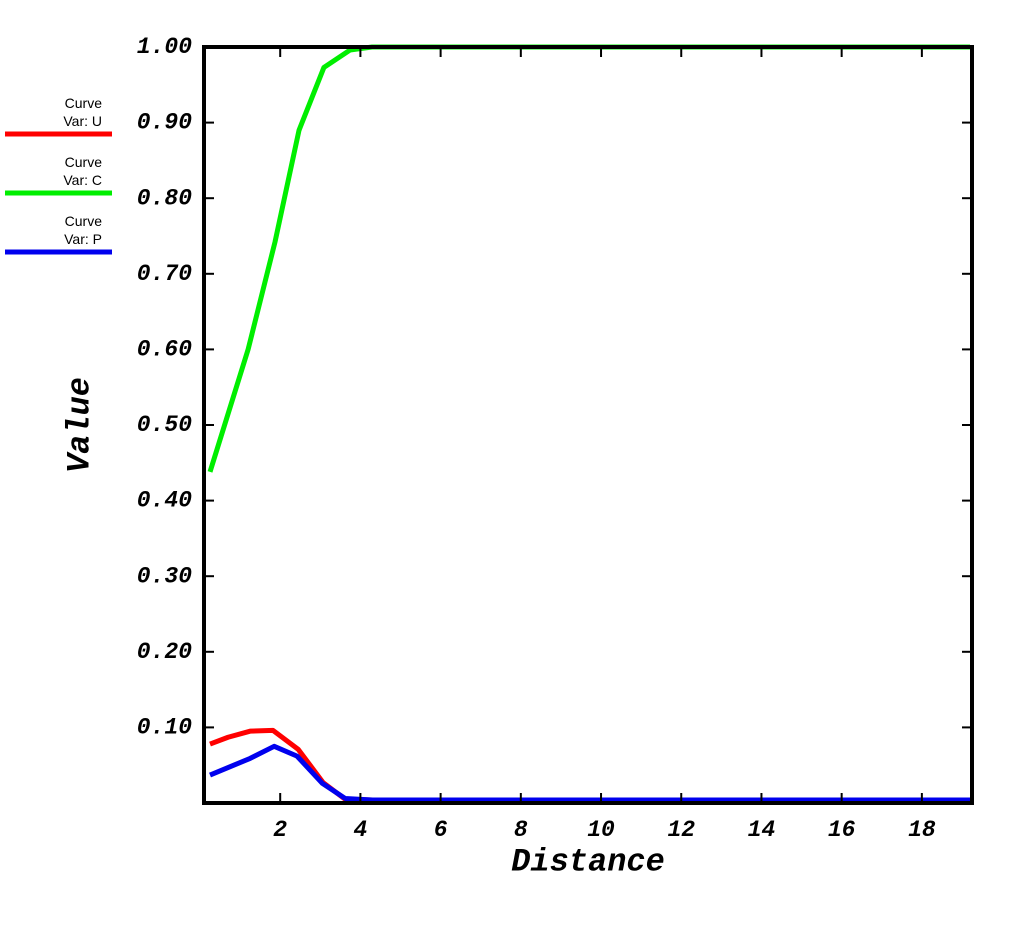 This screenshot has height=946, width=1024. What do you see at coordinates (361, 830) in the screenshot?
I see `x-tick-label: 4` at bounding box center [361, 830].